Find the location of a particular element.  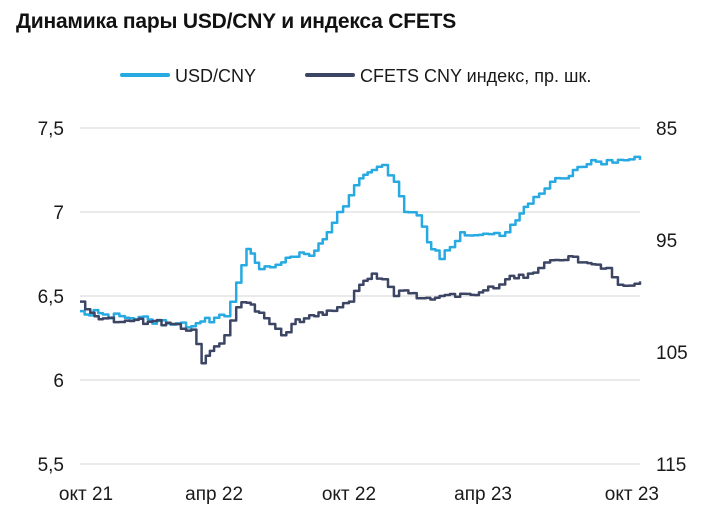

right-tick-label: 105 is located at coordinates (672, 353).